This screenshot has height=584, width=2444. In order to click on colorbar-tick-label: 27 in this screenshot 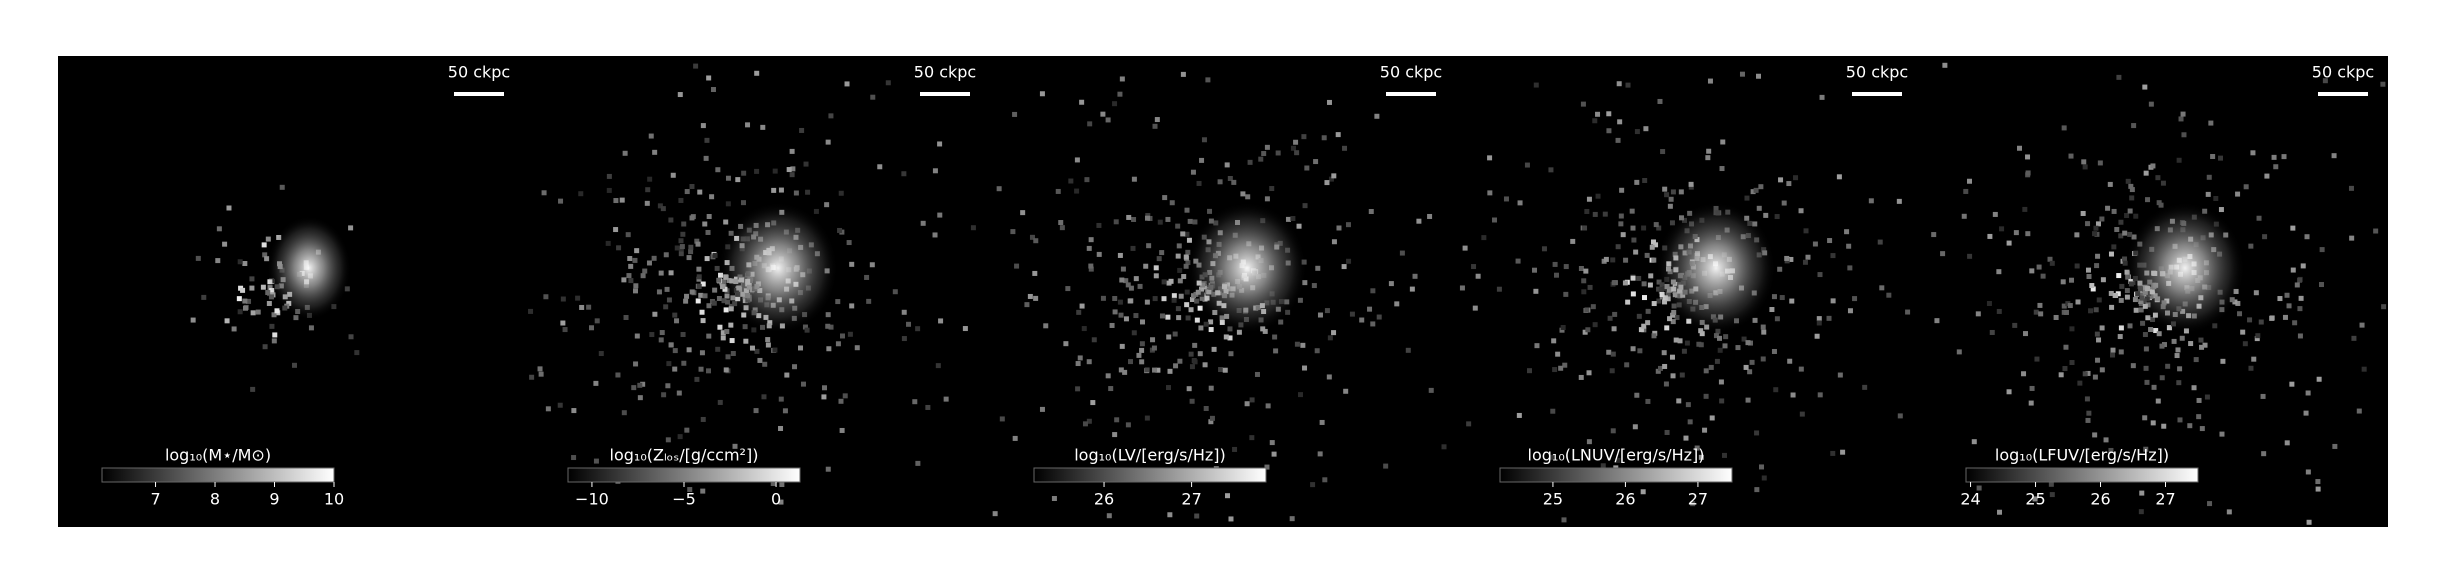, I will do `click(2165, 499)`.